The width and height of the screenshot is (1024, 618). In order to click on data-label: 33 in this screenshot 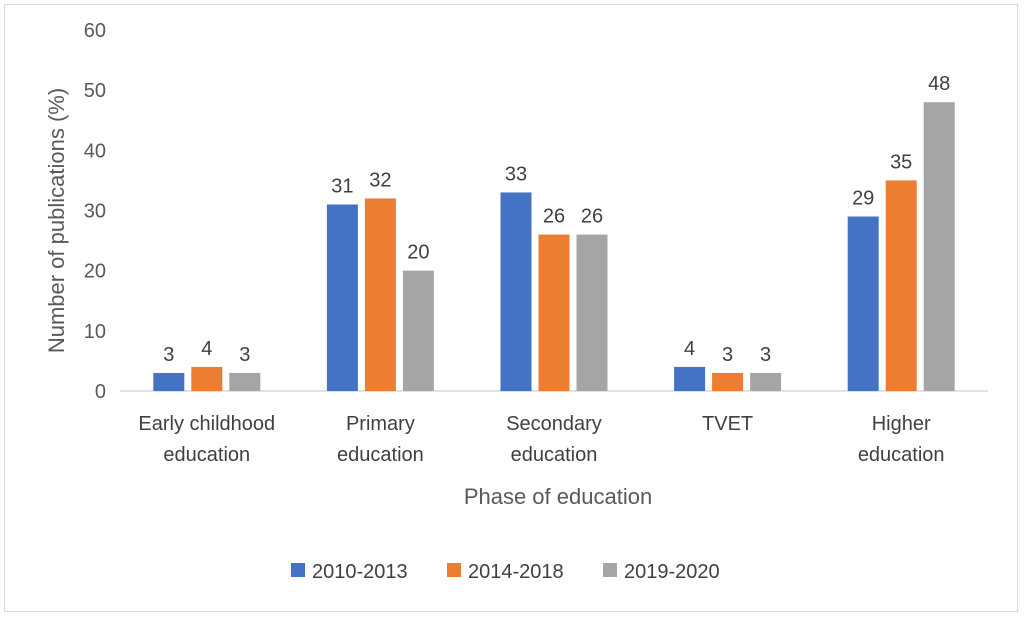, I will do `click(516, 174)`.